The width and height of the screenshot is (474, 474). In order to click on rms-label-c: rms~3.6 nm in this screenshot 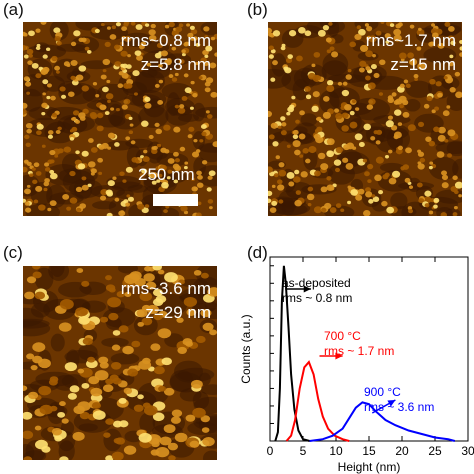, I will do `click(165, 288)`.